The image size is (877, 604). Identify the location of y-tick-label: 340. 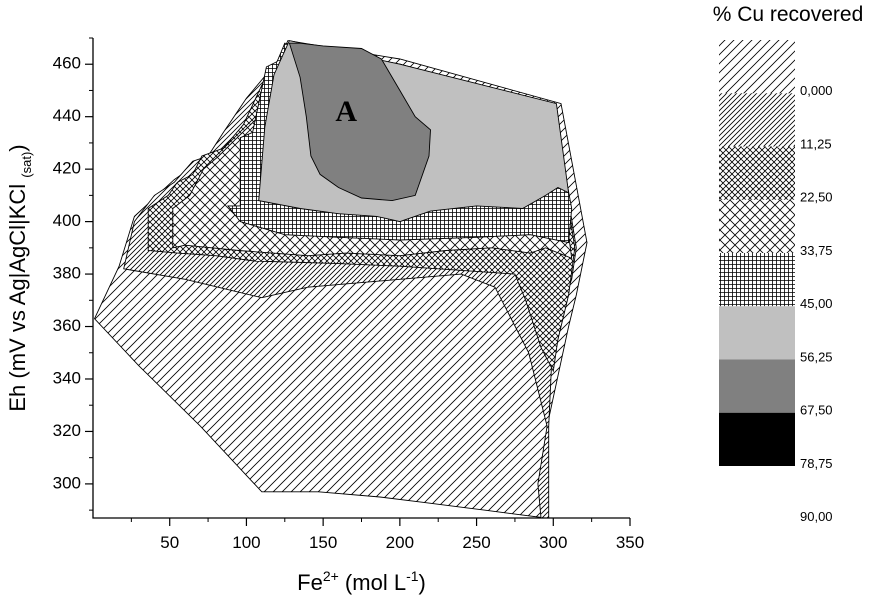
(67, 377).